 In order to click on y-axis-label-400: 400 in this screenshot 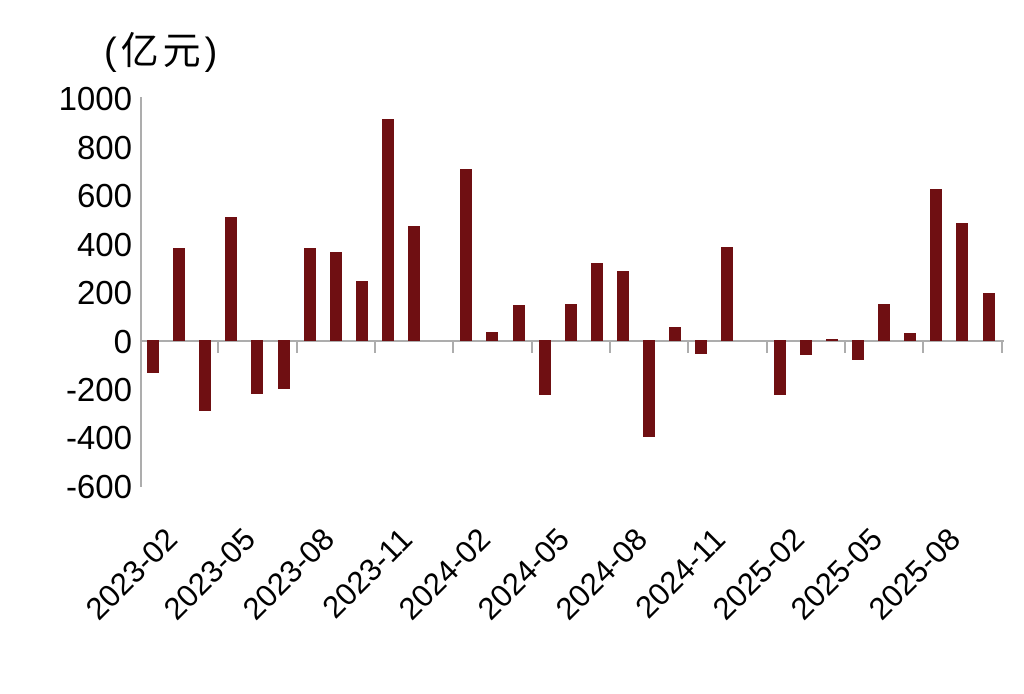, I will do `click(104, 244)`.